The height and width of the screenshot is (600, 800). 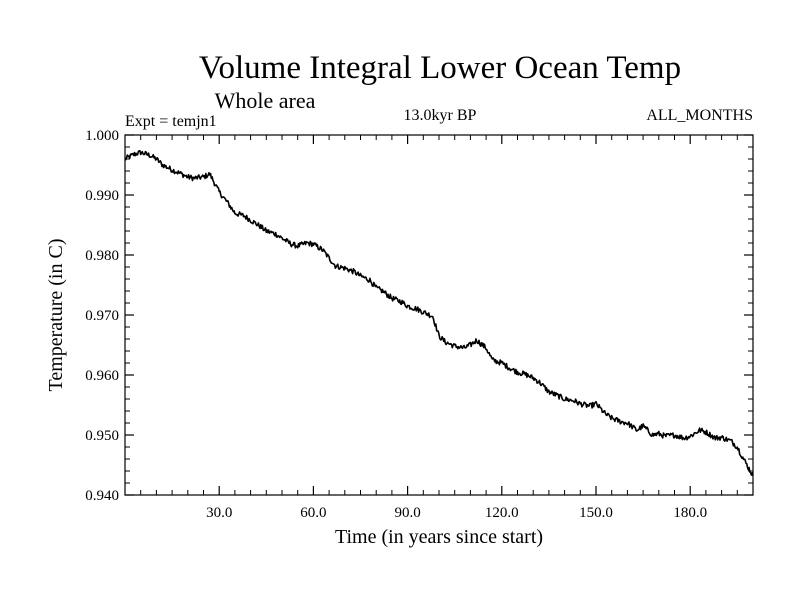 What do you see at coordinates (439, 537) in the screenshot?
I see `x-axis-label: Time (in years since start)` at bounding box center [439, 537].